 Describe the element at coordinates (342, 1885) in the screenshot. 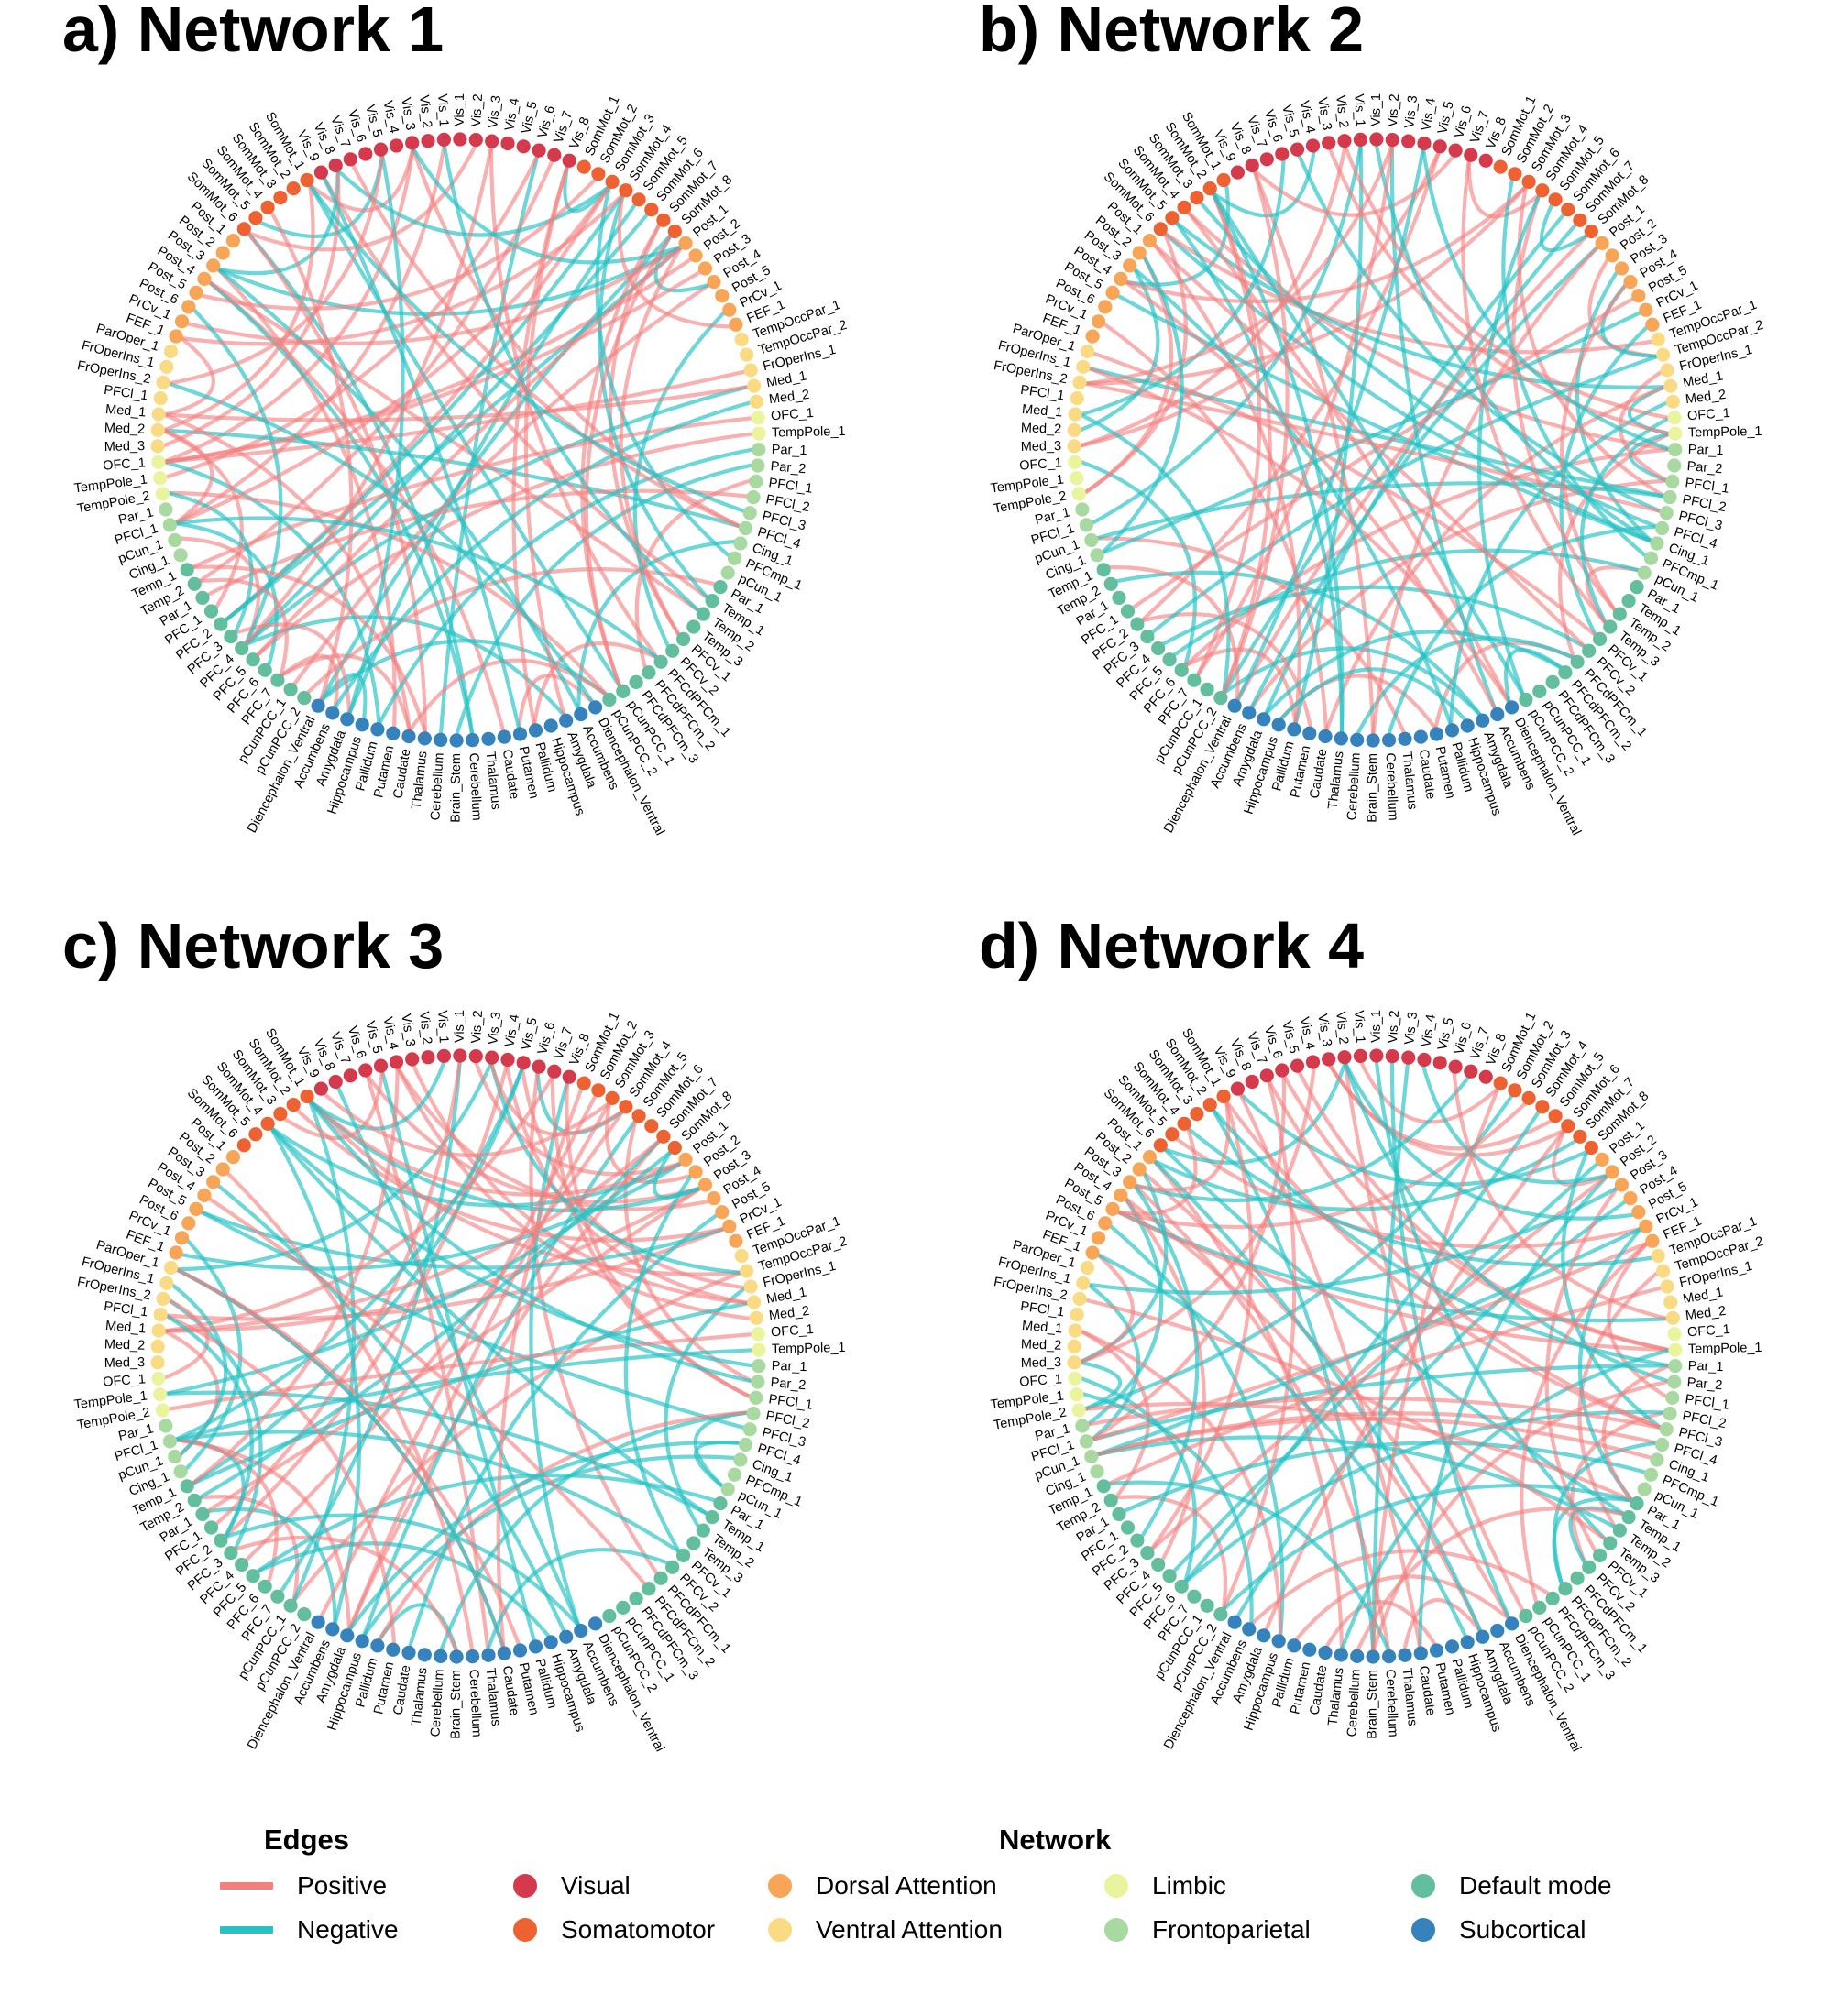

I see `legend-edge-label: Positive` at that location.